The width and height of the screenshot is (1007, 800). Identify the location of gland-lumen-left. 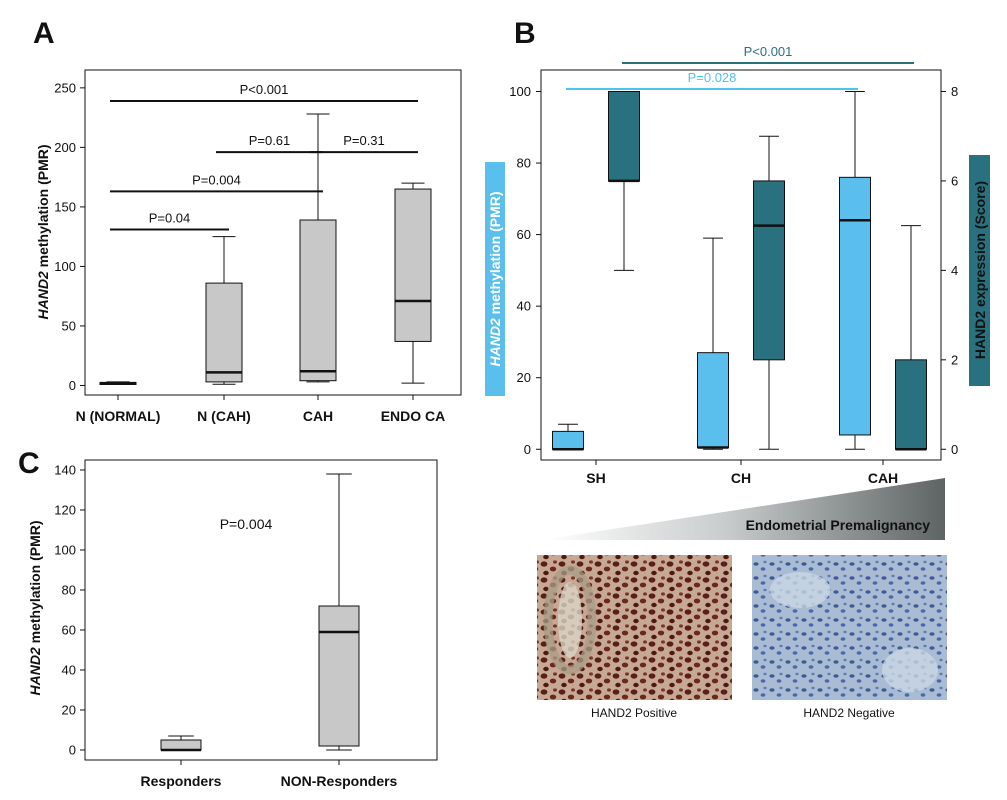
(570, 620).